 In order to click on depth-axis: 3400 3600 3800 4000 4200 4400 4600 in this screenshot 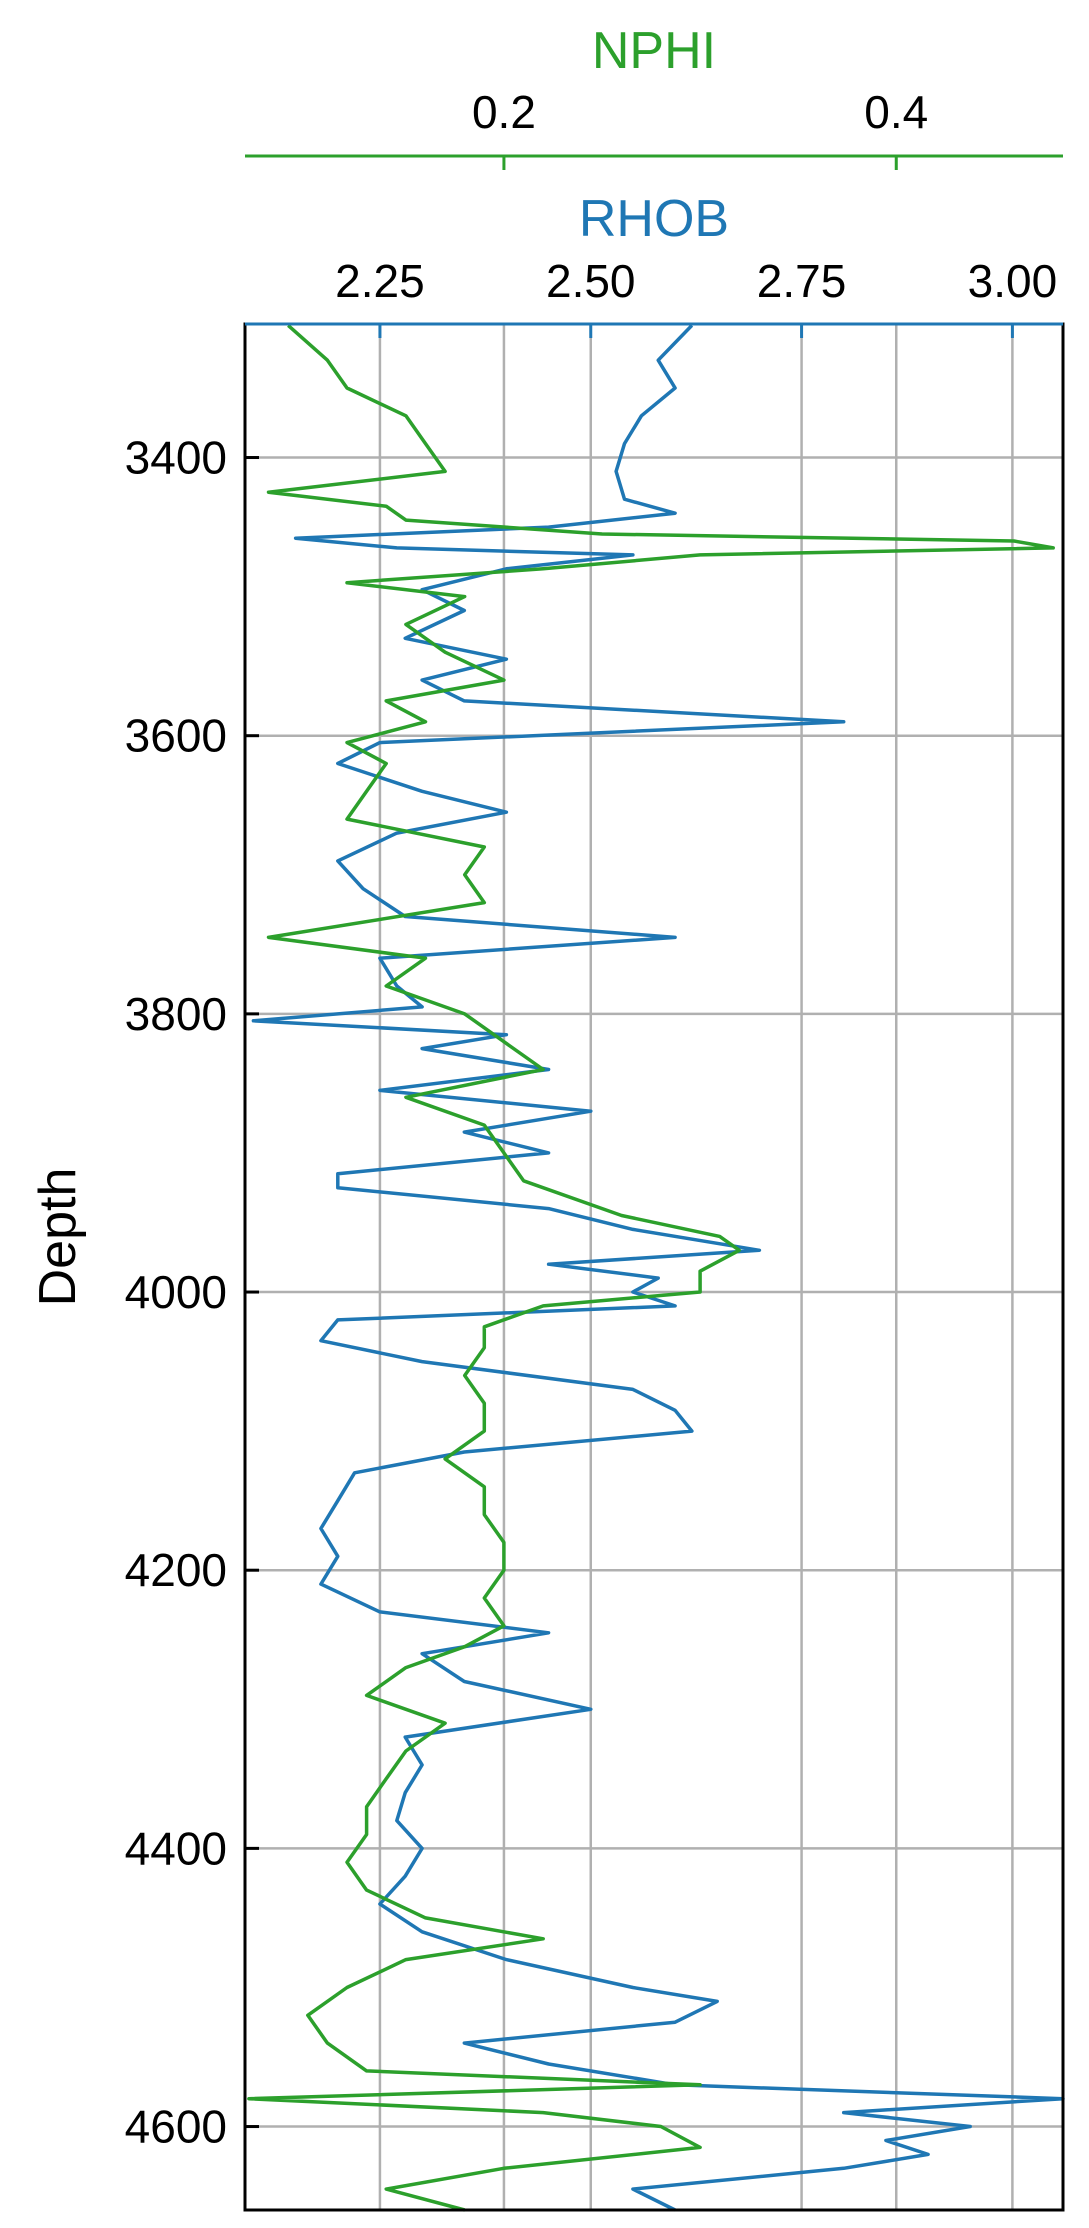, I will do `click(192, 1292)`.